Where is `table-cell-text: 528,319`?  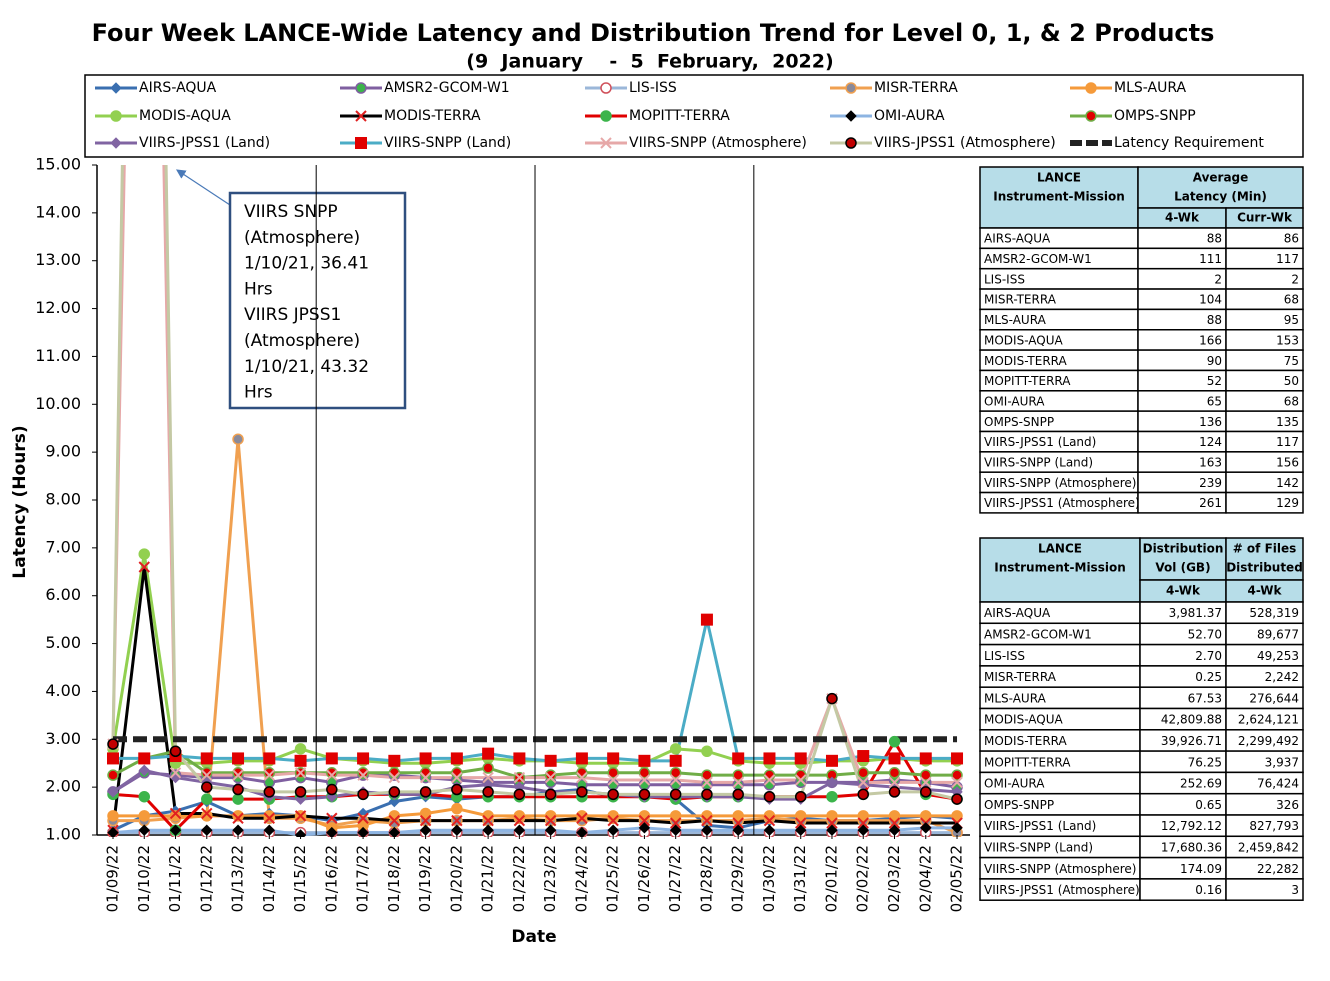
table-cell-text: 528,319 is located at coordinates (1274, 613).